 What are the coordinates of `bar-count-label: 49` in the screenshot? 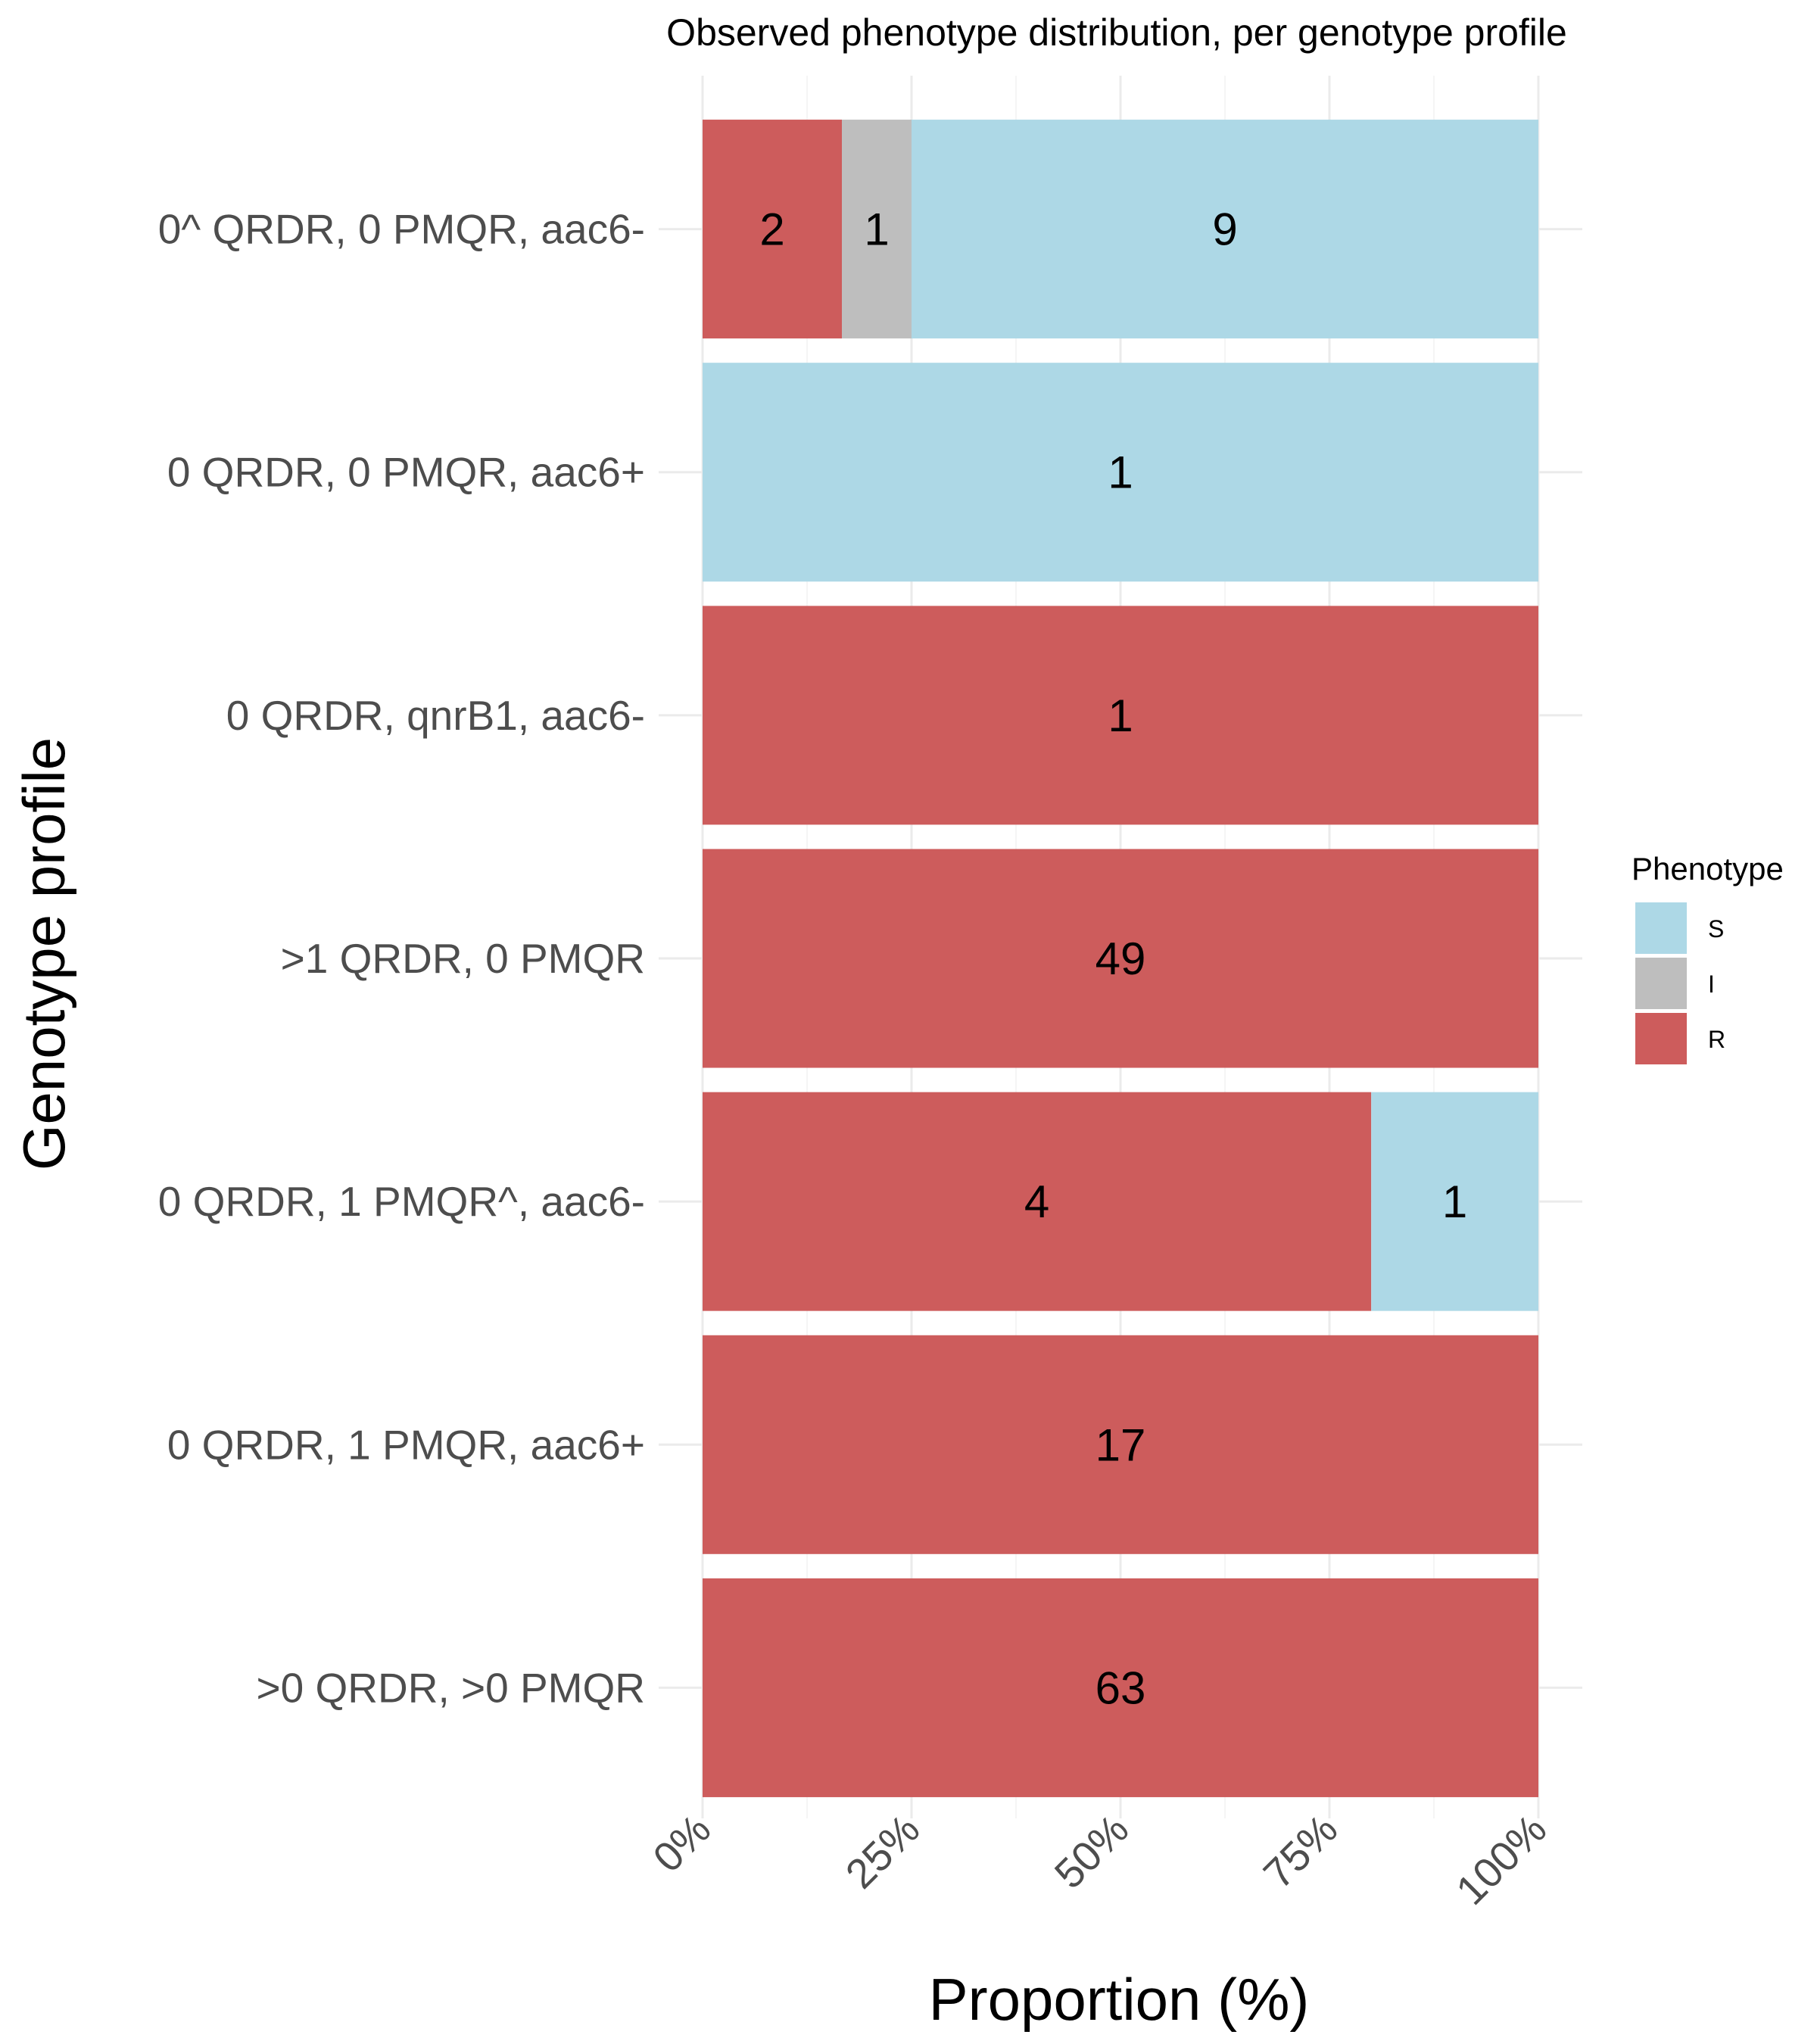 It's located at (1120, 959).